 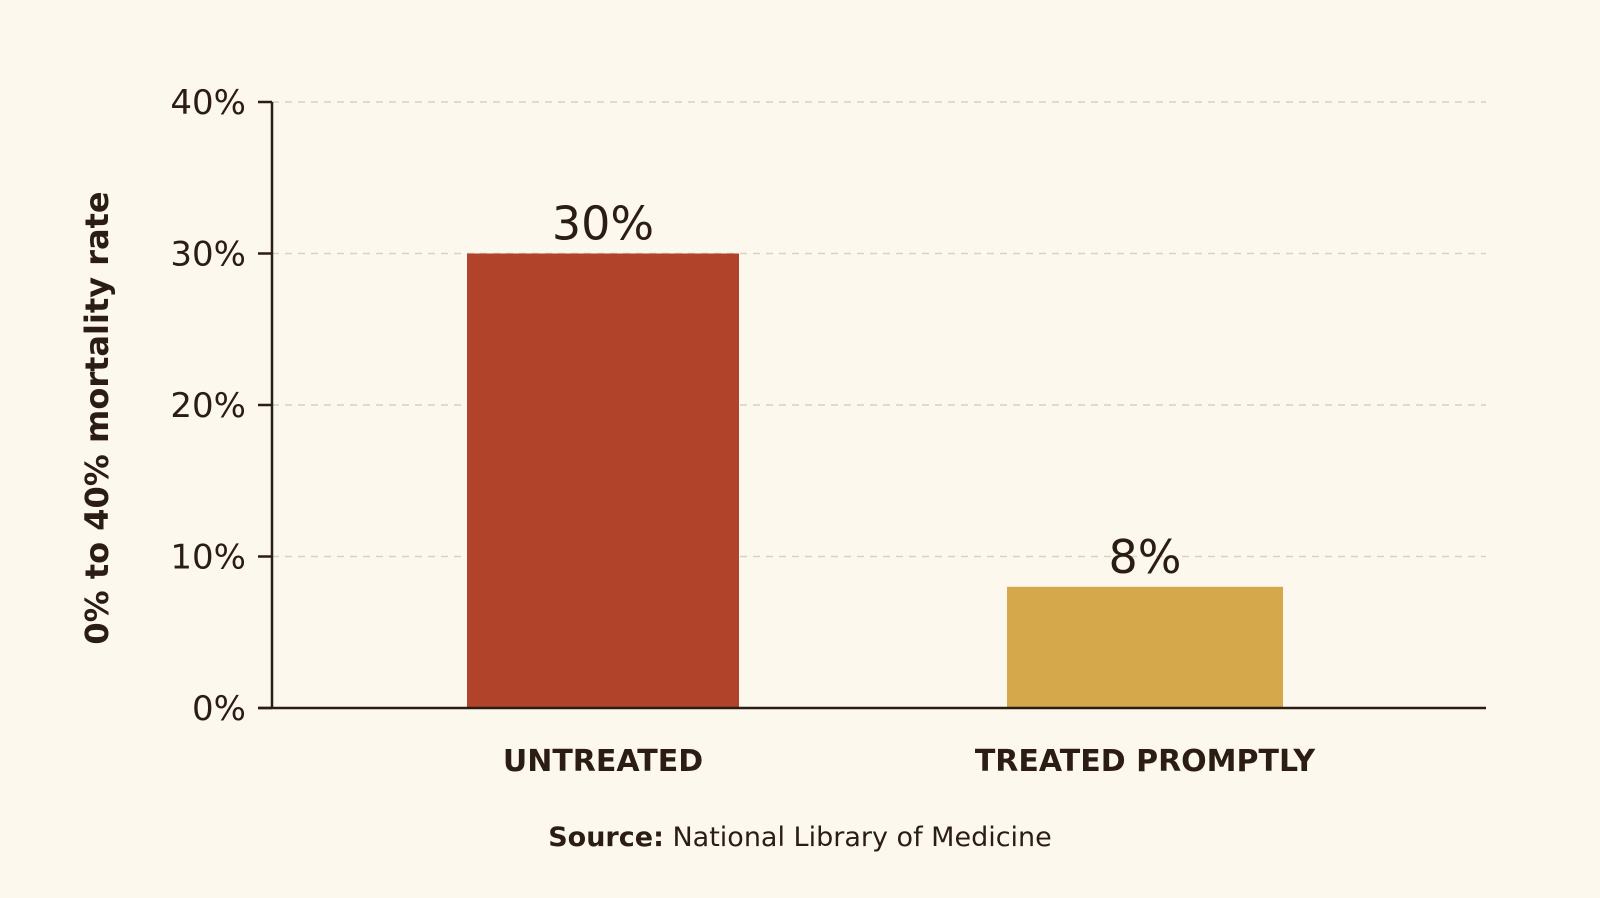 What do you see at coordinates (208, 558) in the screenshot?
I see `y-tick-label: 10%` at bounding box center [208, 558].